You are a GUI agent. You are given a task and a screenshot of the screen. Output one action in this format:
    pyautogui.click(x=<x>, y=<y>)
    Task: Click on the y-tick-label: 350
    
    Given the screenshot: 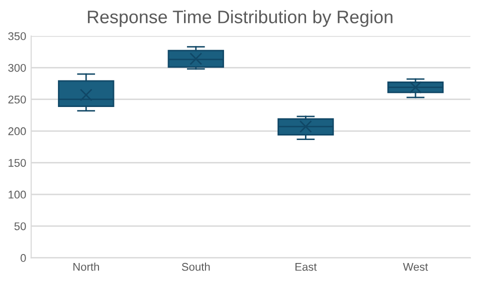 What is the action you would take?
    pyautogui.click(x=17, y=36)
    